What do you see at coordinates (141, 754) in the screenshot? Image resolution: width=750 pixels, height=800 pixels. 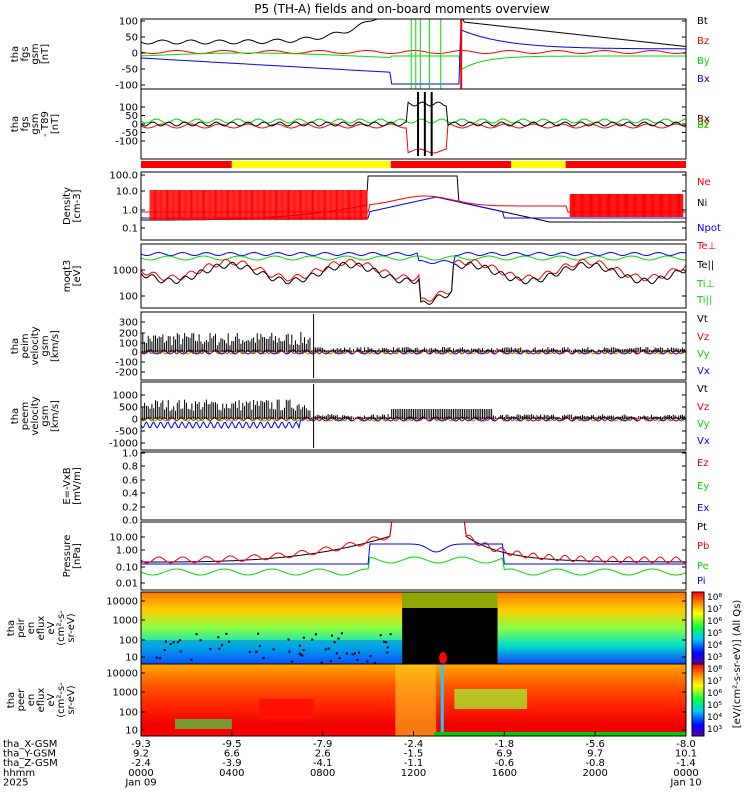 I see `xtick-label: 9.2` at bounding box center [141, 754].